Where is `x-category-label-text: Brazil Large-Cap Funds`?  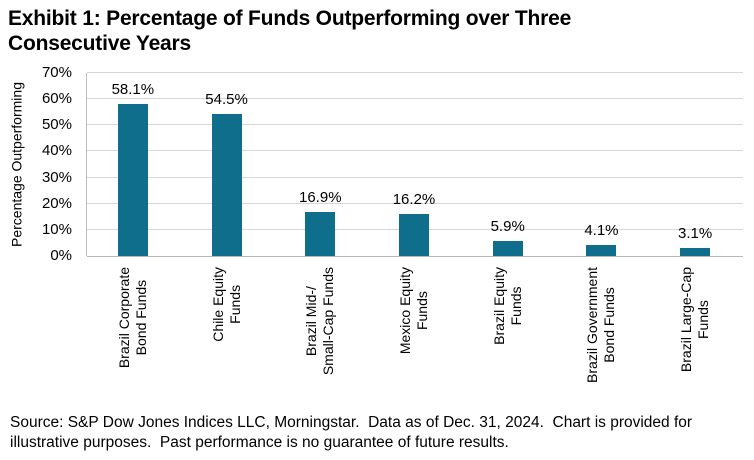 x-category-label-text: Brazil Large-Cap Funds is located at coordinates (695, 319).